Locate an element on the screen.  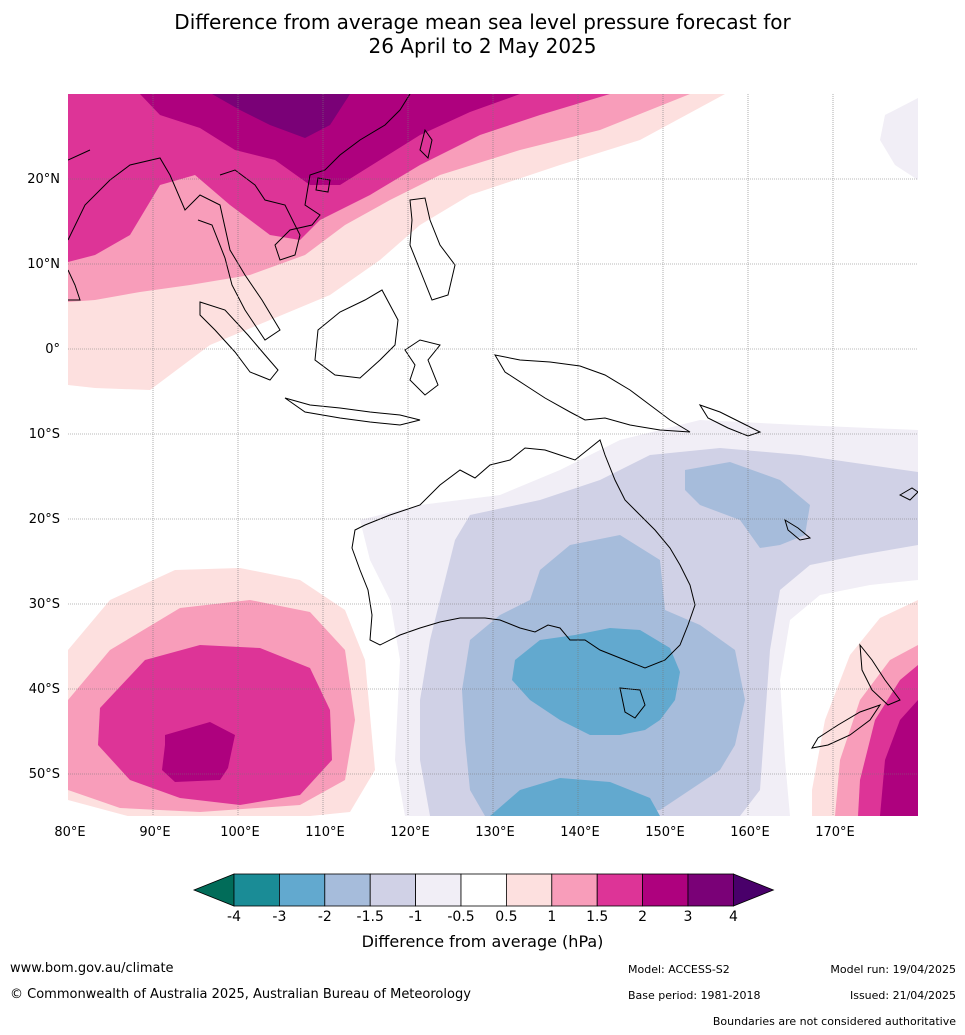
lon-label: 170°E is located at coordinates (835, 832).